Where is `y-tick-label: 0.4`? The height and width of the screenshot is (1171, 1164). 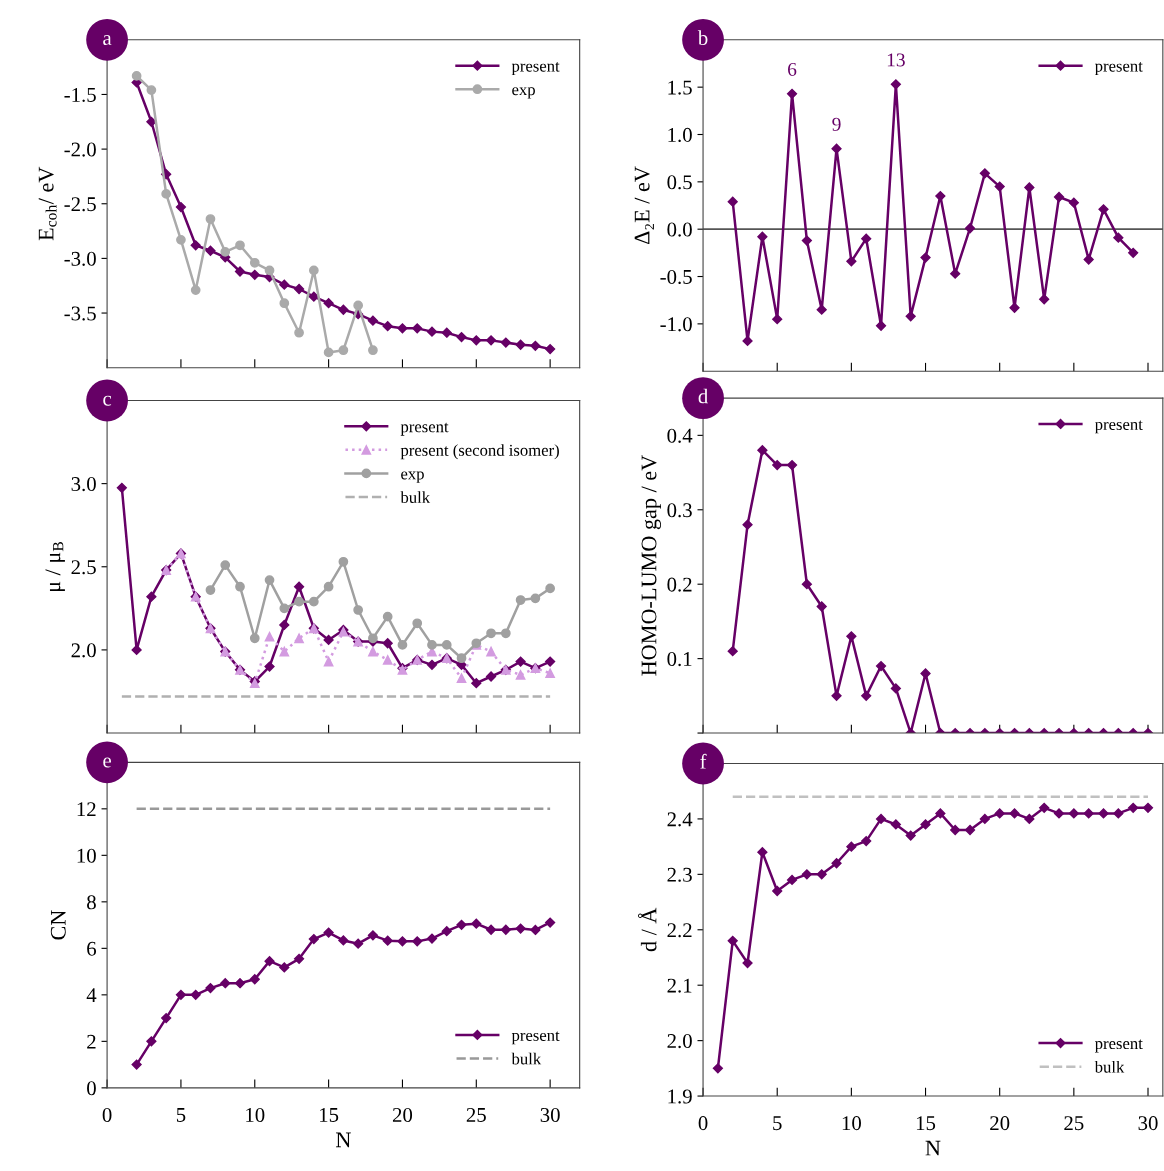 y-tick-label: 0.4 is located at coordinates (680, 435).